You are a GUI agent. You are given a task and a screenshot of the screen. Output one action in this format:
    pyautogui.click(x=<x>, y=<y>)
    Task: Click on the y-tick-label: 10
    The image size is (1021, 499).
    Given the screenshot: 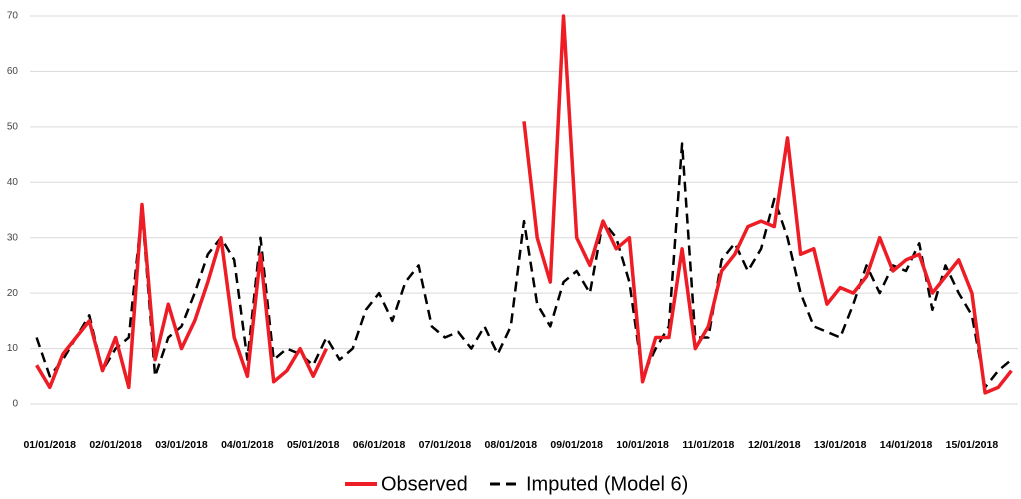 What is the action you would take?
    pyautogui.click(x=13, y=348)
    